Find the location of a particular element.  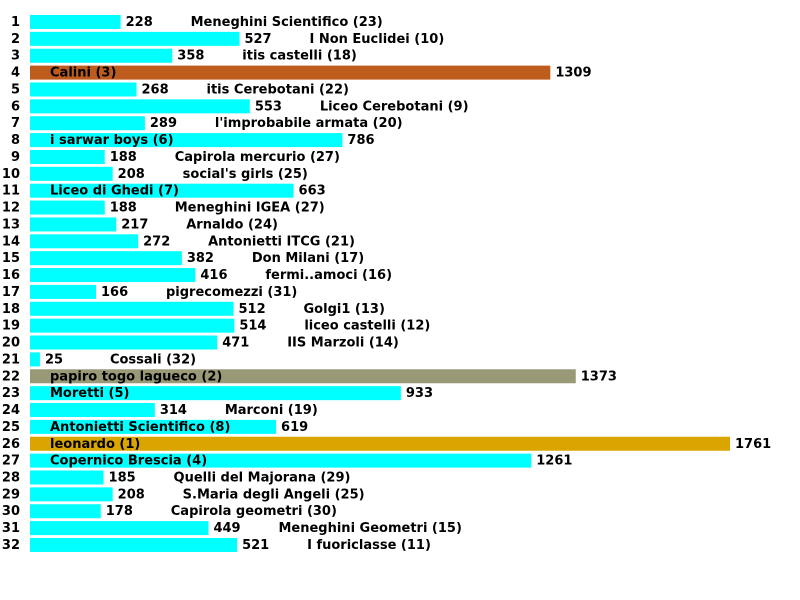

bar-value-label: 185 is located at coordinates (122, 477).